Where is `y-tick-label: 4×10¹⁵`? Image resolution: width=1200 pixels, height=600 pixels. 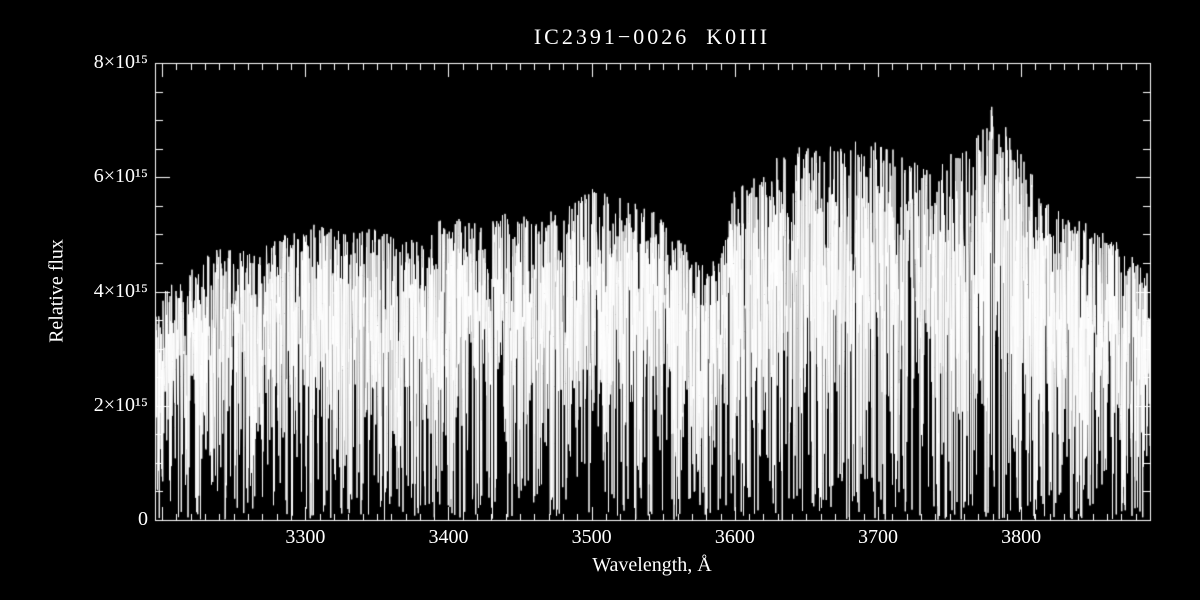 y-tick-label: 4×10¹⁵ is located at coordinates (120, 290).